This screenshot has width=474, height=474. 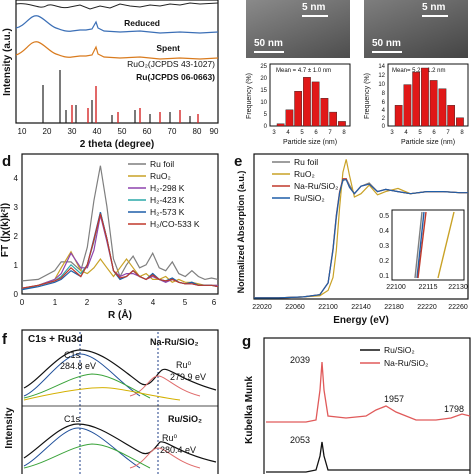 What do you see at coordinates (361, 320) in the screenshot?
I see `xanes-xlabel: Energy (eV)` at bounding box center [361, 320].